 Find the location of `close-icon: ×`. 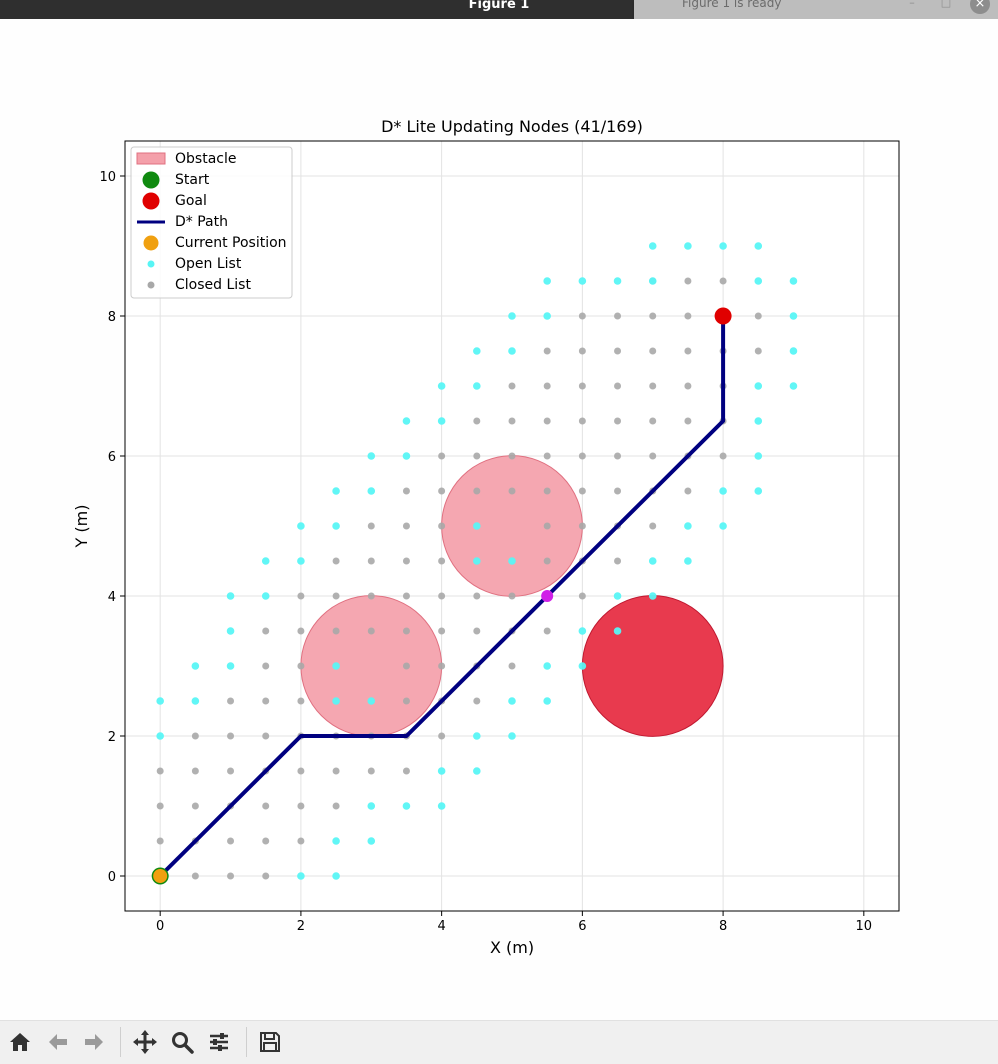

close-icon: × is located at coordinates (980, 7).